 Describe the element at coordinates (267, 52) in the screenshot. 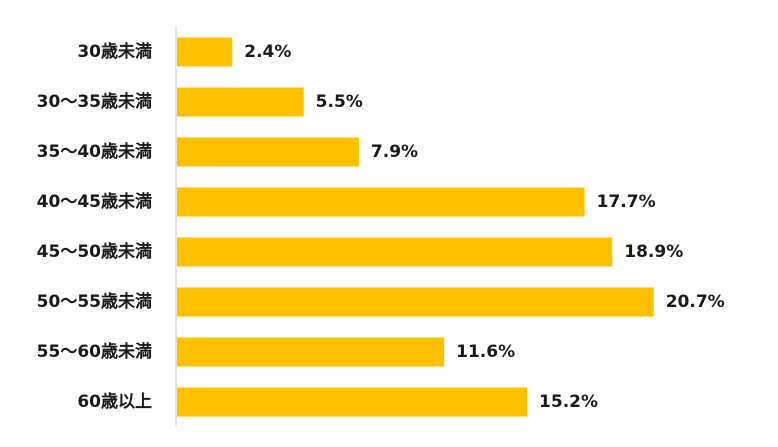

I see `value-label: 2.4%` at that location.